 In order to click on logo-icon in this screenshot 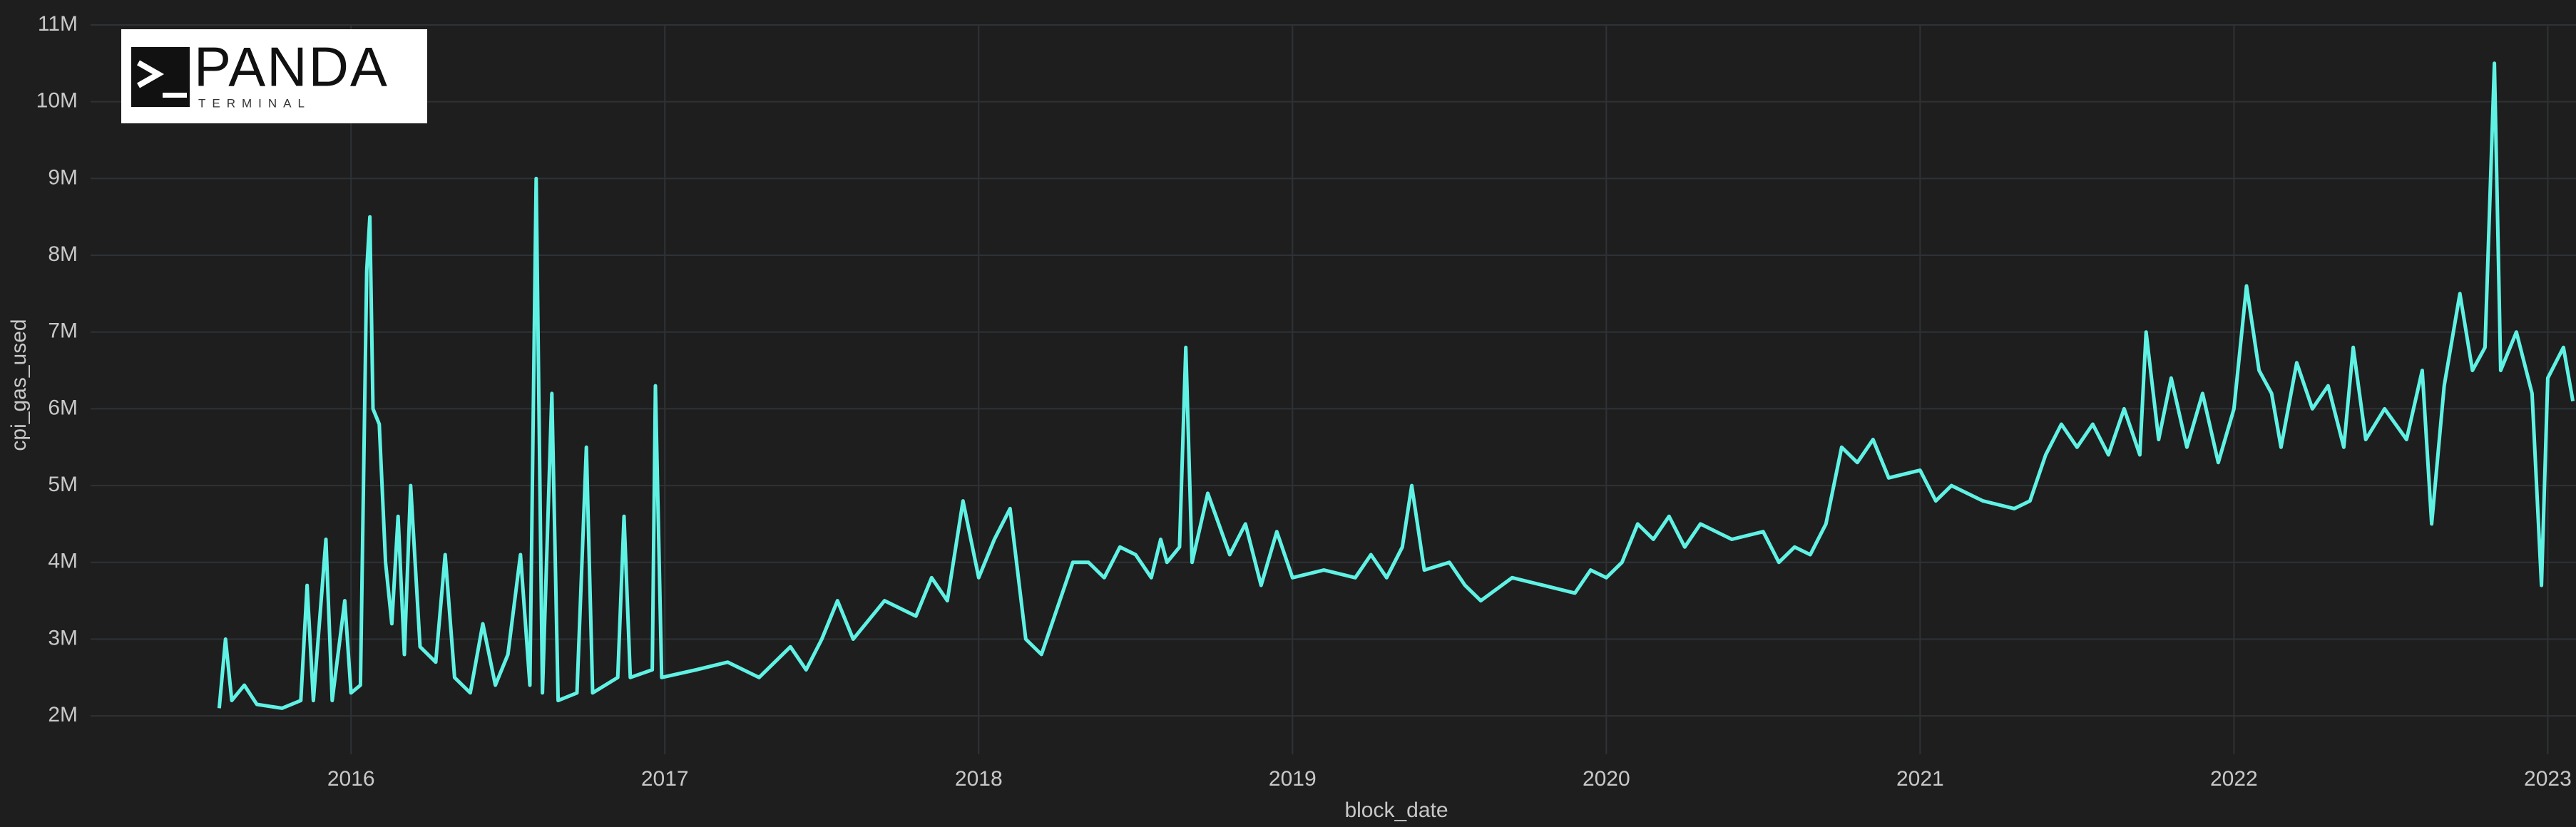, I will do `click(160, 77)`.